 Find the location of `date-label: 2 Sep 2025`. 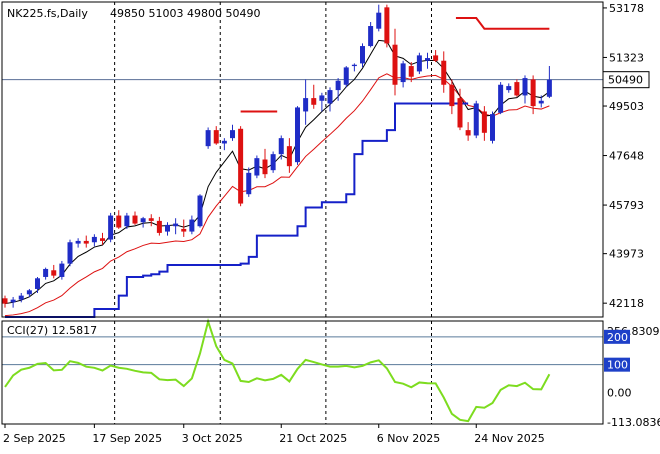

date-label: 2 Sep 2025 is located at coordinates (34, 438).